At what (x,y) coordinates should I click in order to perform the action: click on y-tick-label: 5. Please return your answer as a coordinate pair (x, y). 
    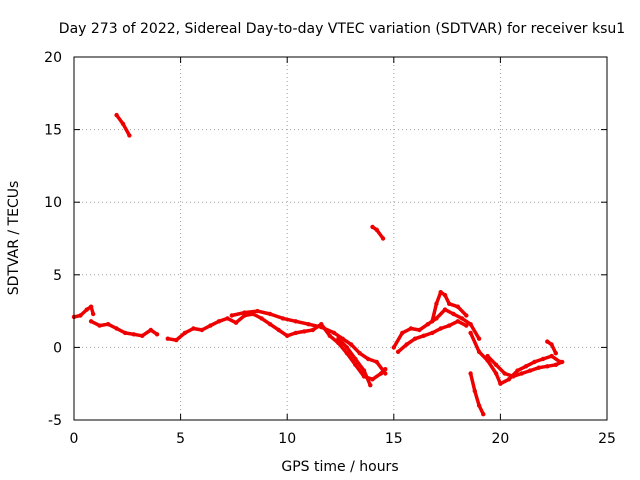
    Looking at the image, I should click on (57, 276).